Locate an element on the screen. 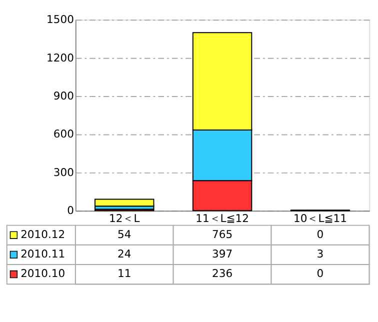 The image size is (378, 322). legend-label: 2010.11 is located at coordinates (43, 254).